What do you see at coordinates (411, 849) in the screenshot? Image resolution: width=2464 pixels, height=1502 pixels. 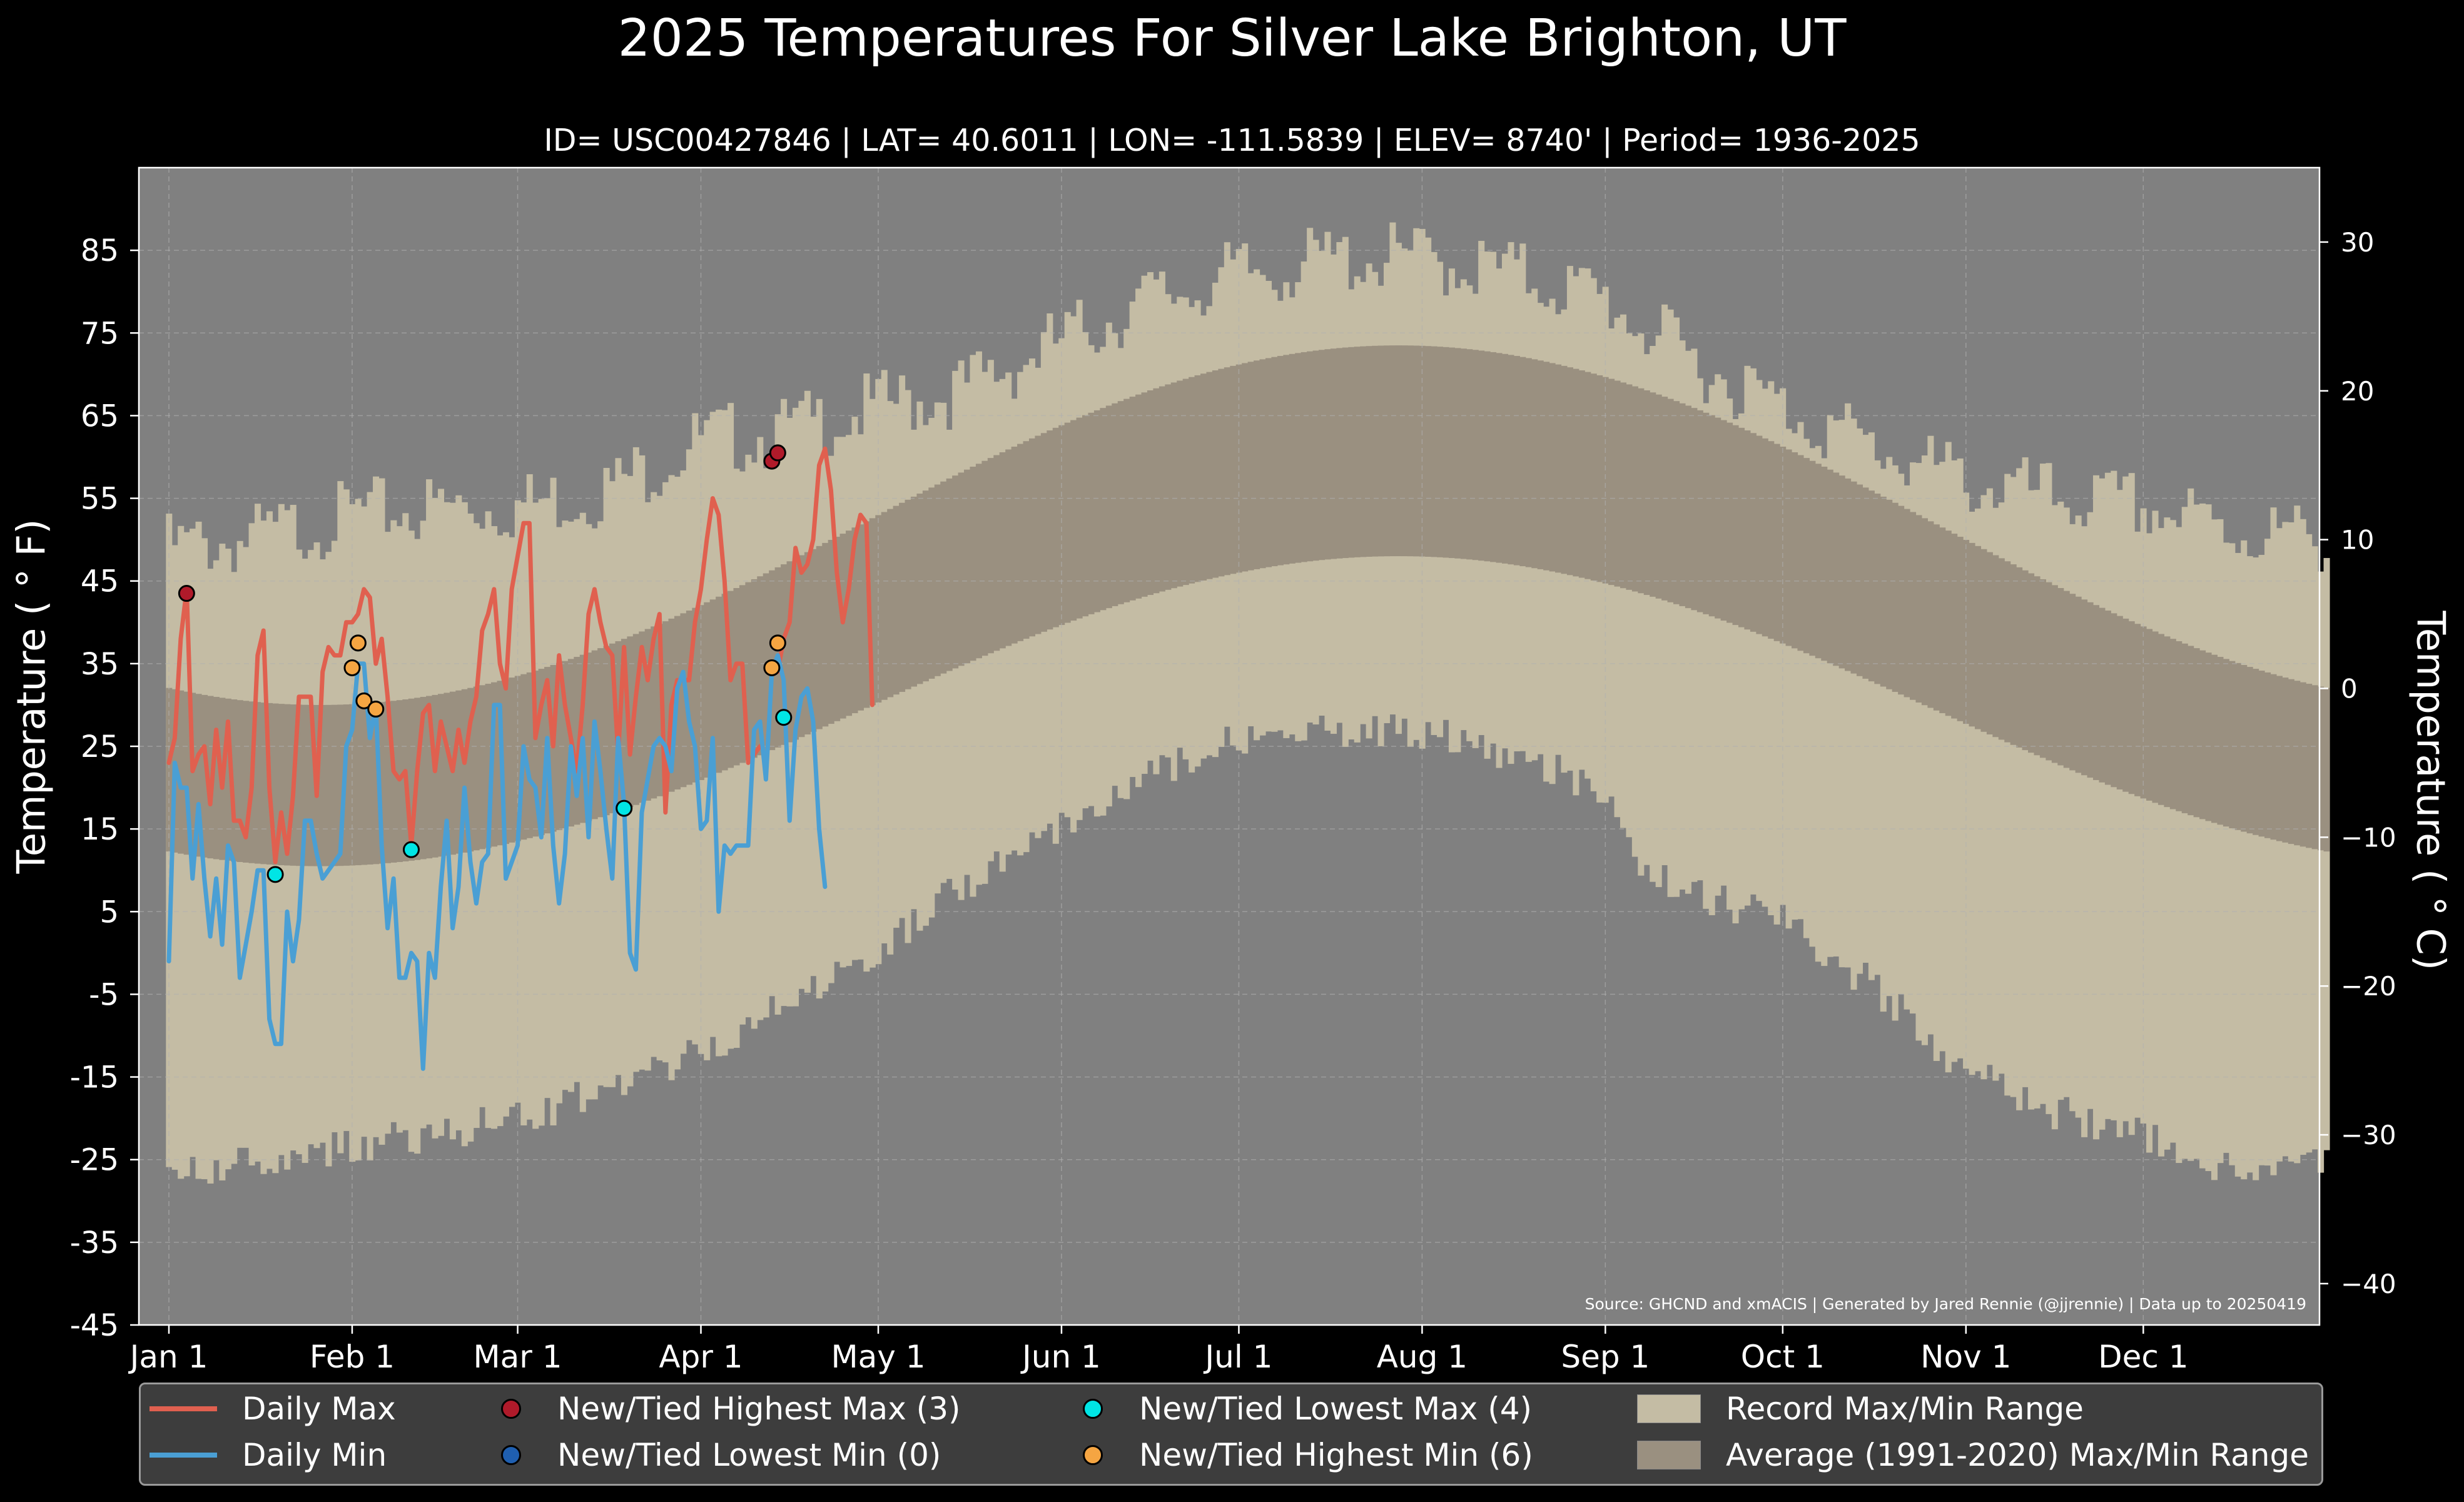 I see `lowest-max-marker` at bounding box center [411, 849].